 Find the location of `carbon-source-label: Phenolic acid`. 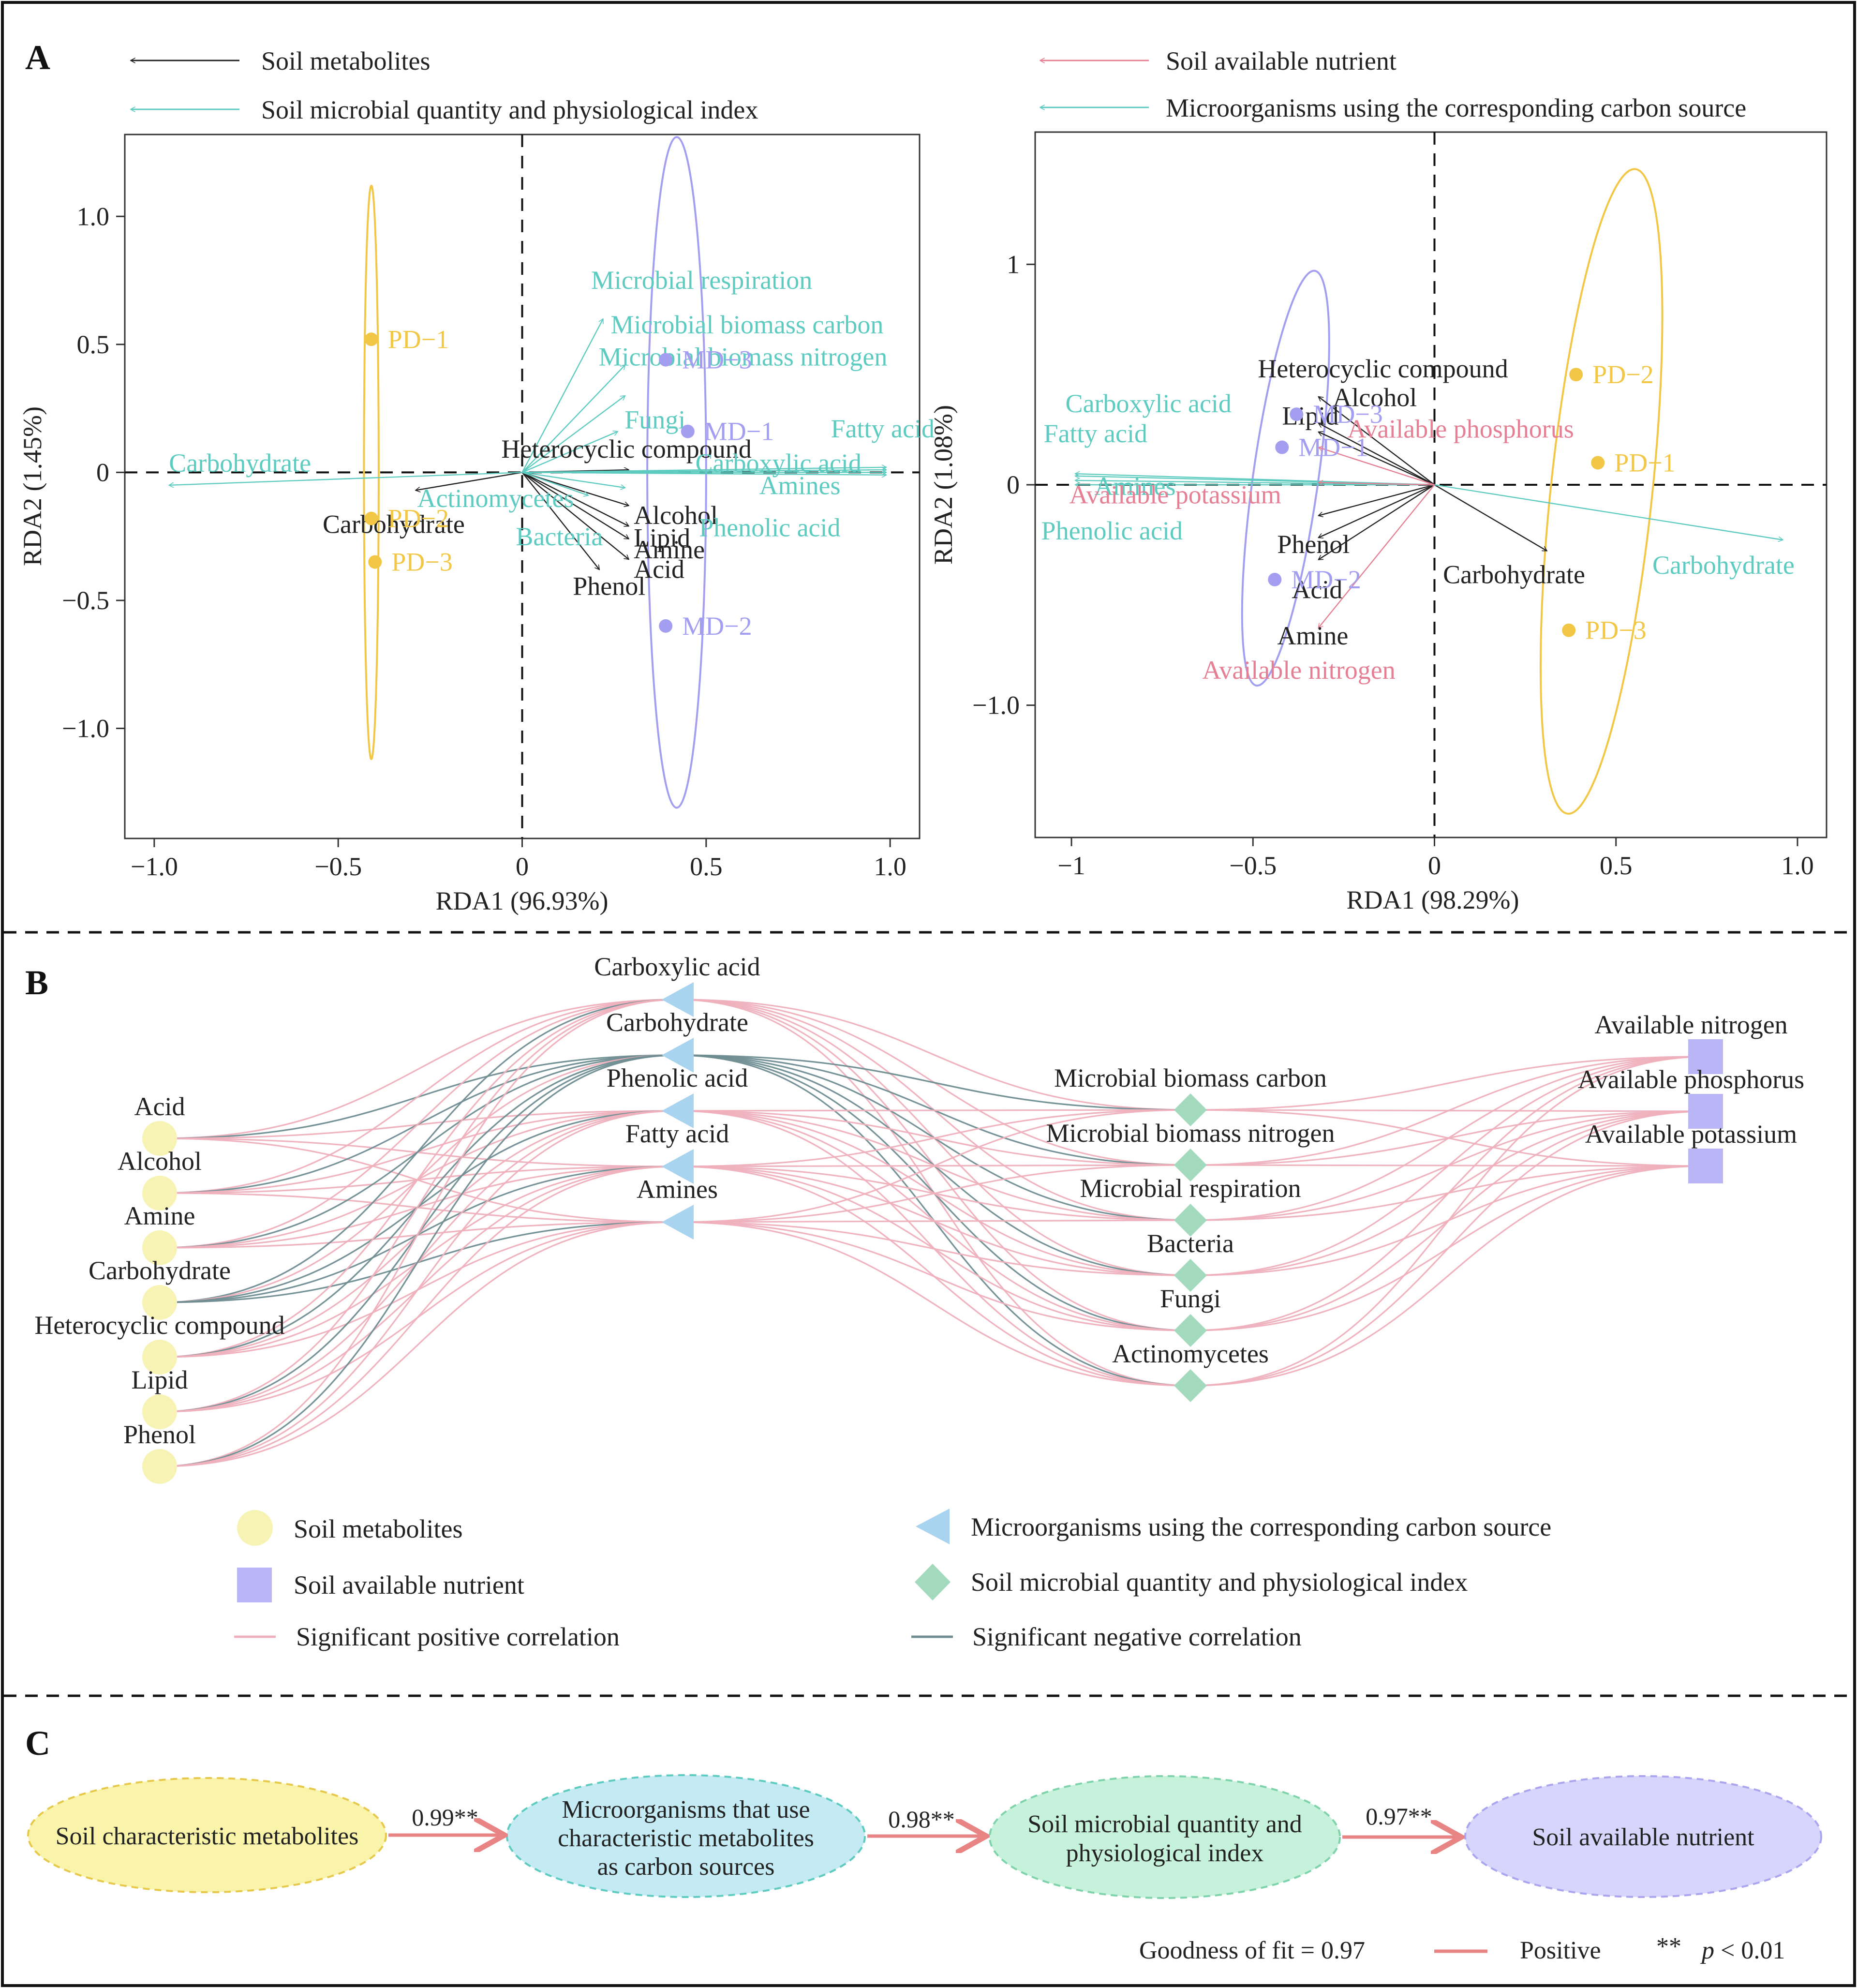

carbon-source-label: Phenolic acid is located at coordinates (677, 1077).